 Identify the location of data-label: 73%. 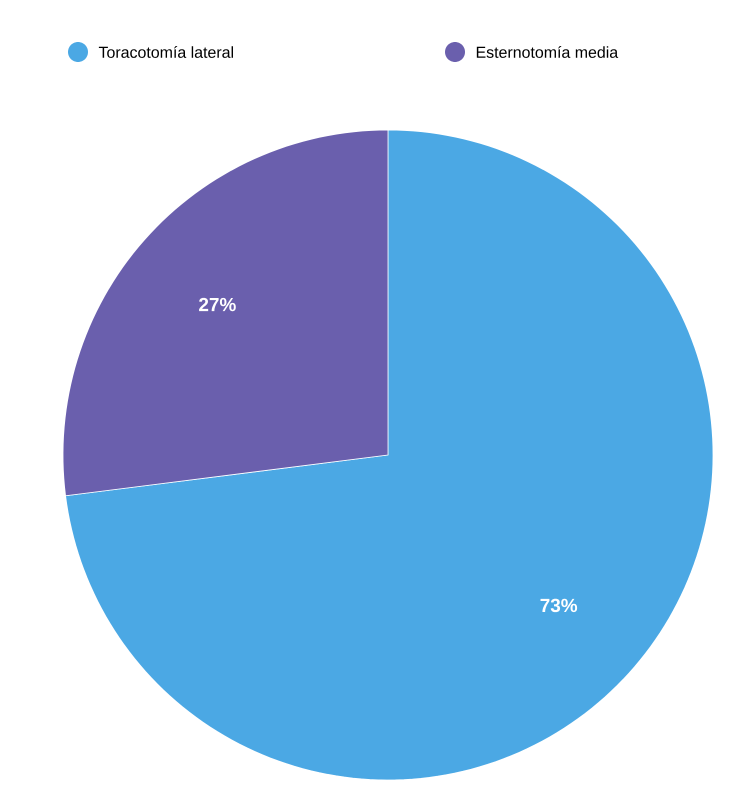
(559, 605).